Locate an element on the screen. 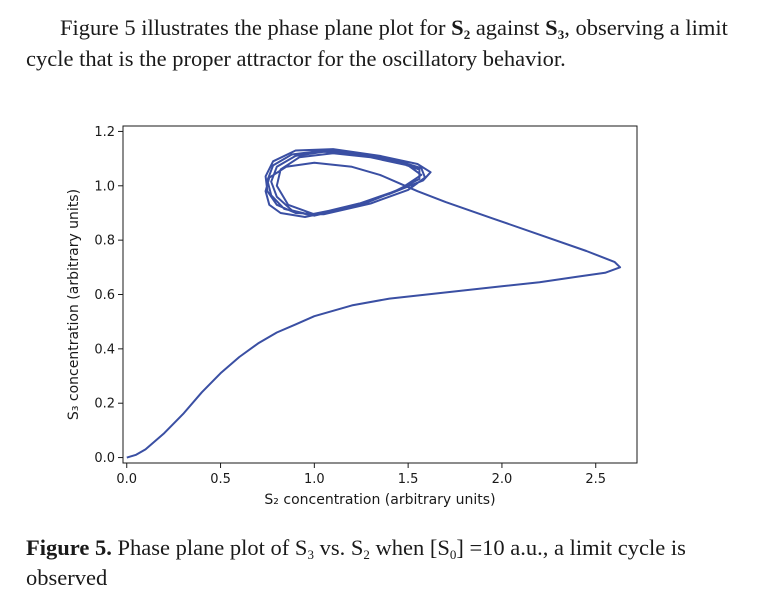 Image resolution: width=758 pixels, height=604 pixels. y-tick-label: 0.0 is located at coordinates (104, 458).